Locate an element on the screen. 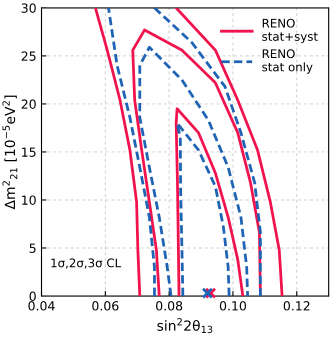  y-tick-label: 30 is located at coordinates (29, 8).